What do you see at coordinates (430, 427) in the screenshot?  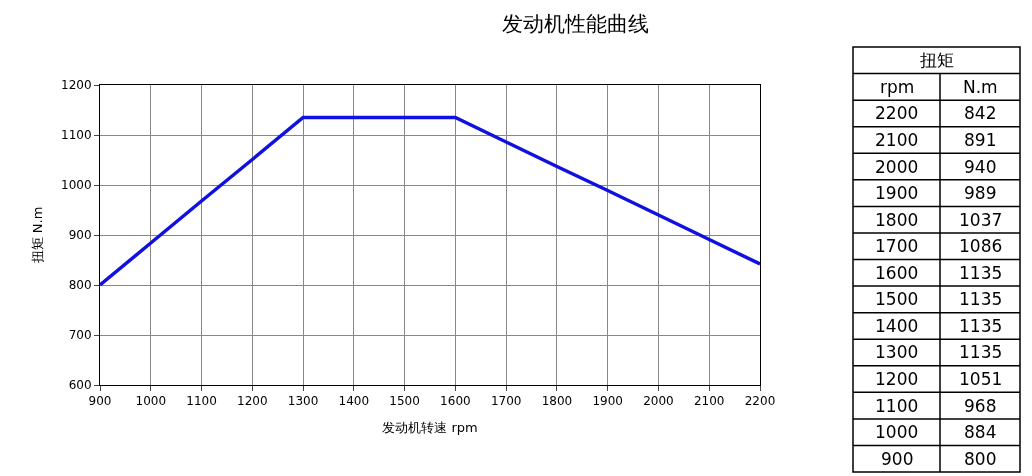 I see `x-axis-title: 发动机转速 rpm` at bounding box center [430, 427].